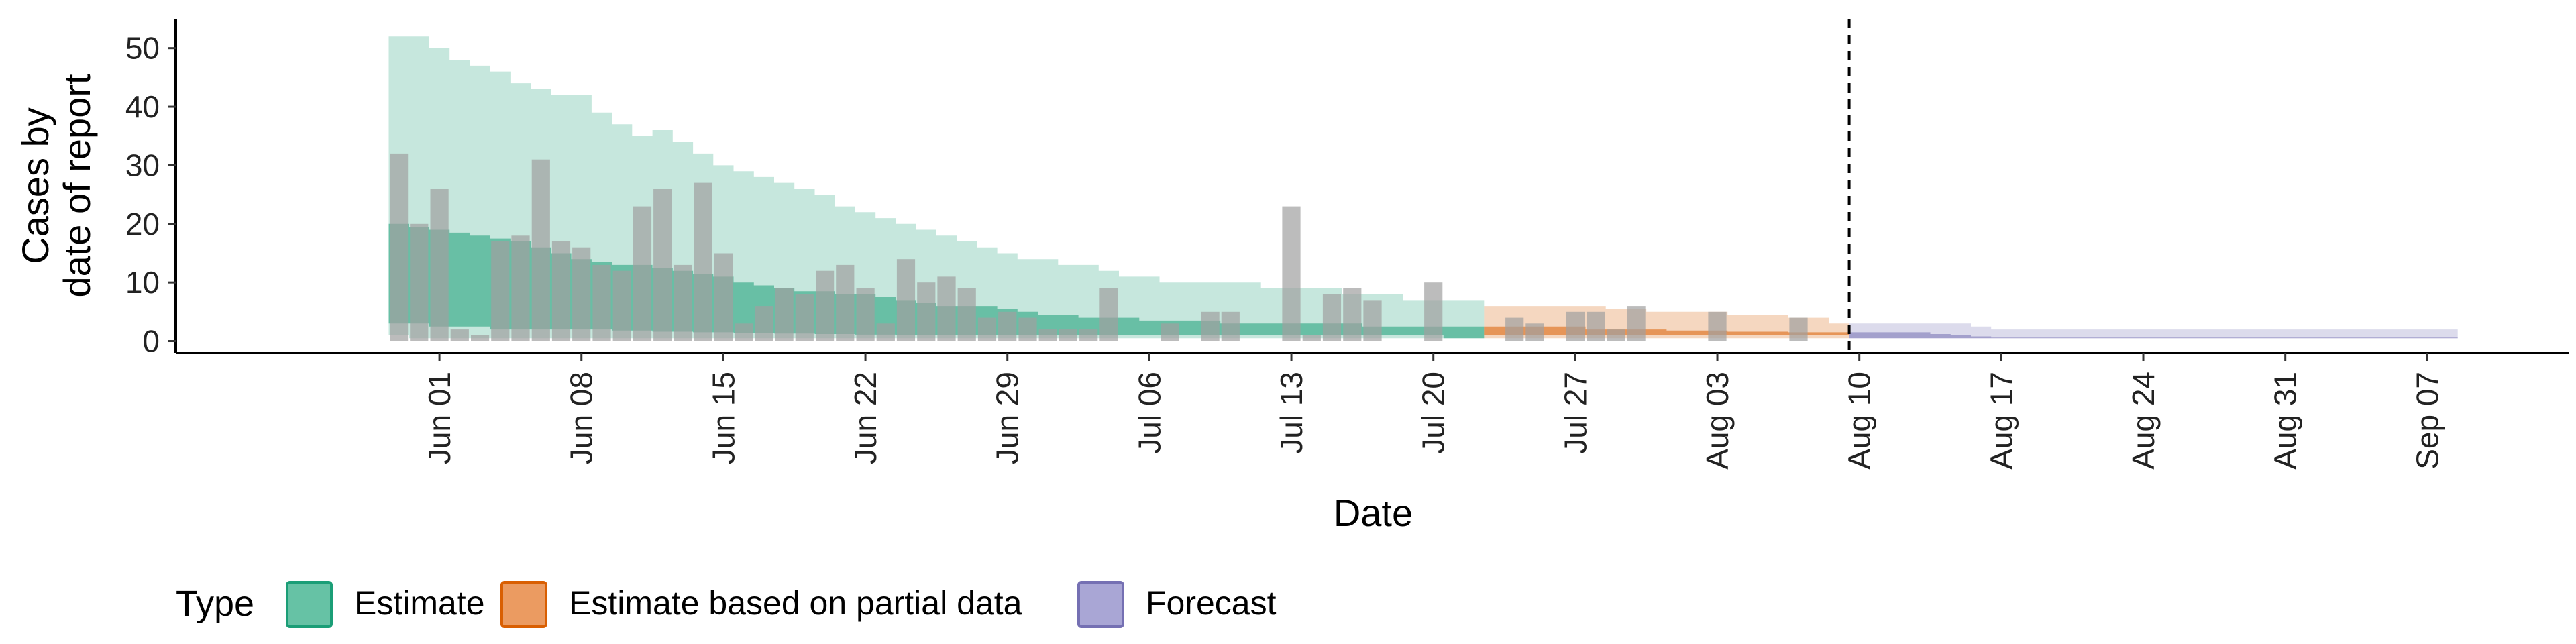 The image size is (2576, 644). Describe the element at coordinates (77, 186) in the screenshot. I see `y-axis-title-line-2: date of report` at that location.